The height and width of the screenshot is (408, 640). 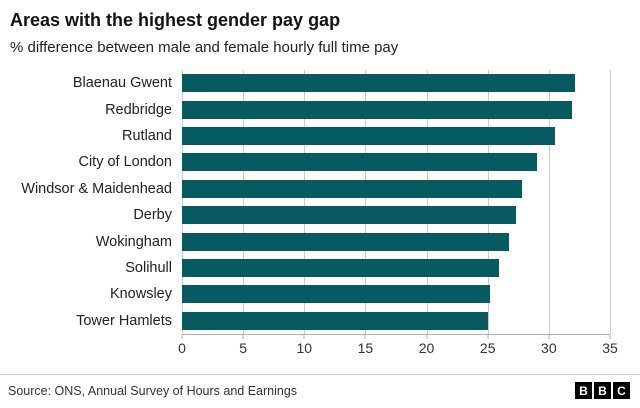 What do you see at coordinates (124, 320) in the screenshot?
I see `category-label: Tower Hamlets` at bounding box center [124, 320].